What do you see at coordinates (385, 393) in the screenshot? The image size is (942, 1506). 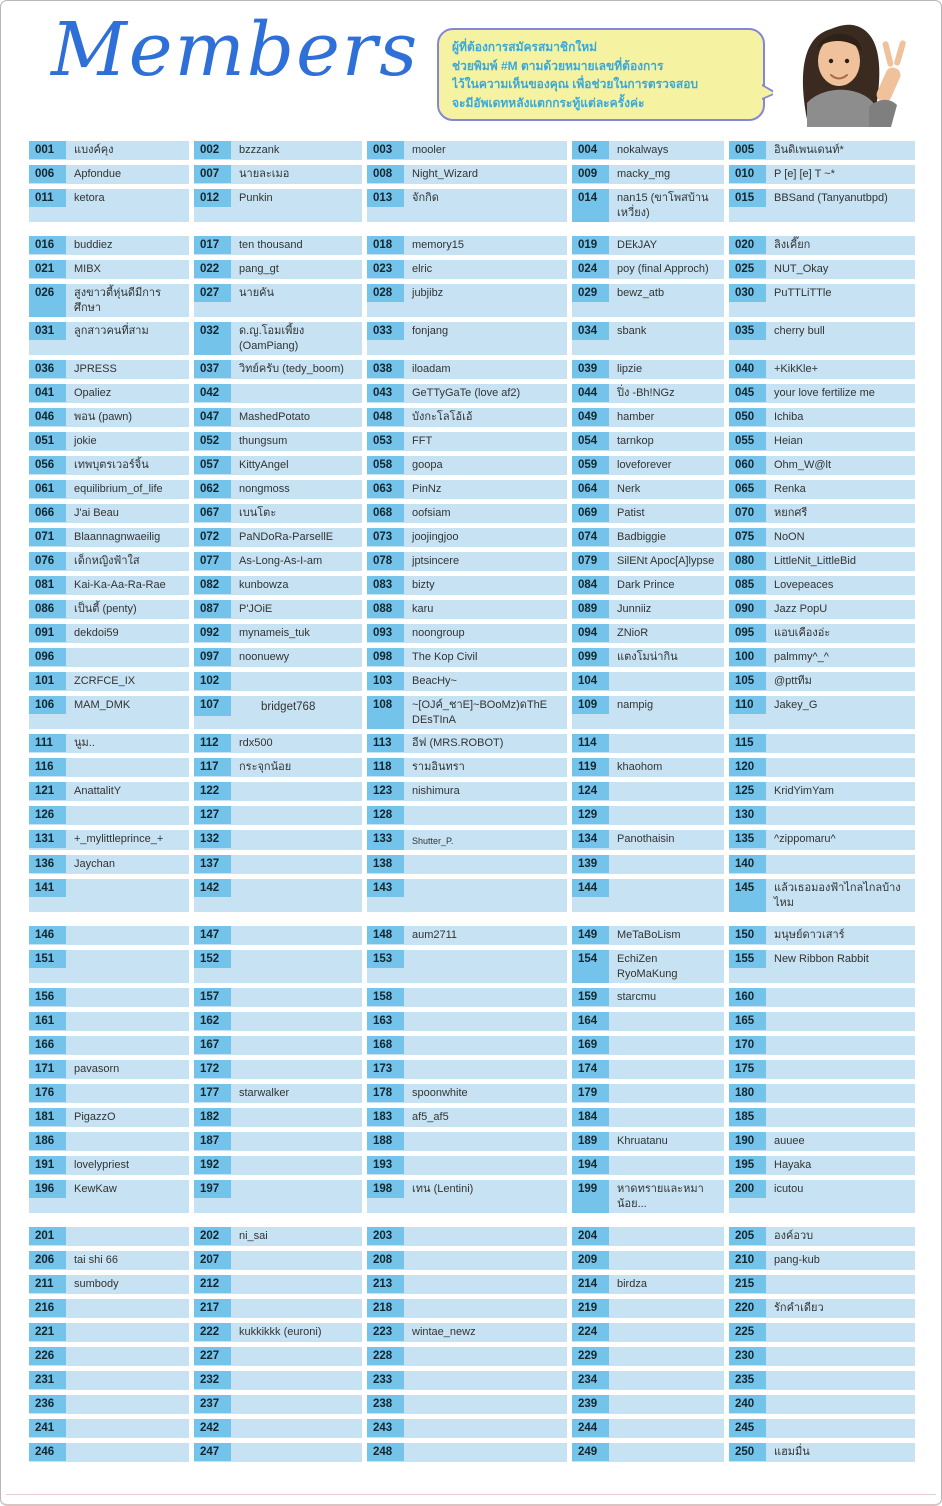 I see `member-number: 043` at bounding box center [385, 393].